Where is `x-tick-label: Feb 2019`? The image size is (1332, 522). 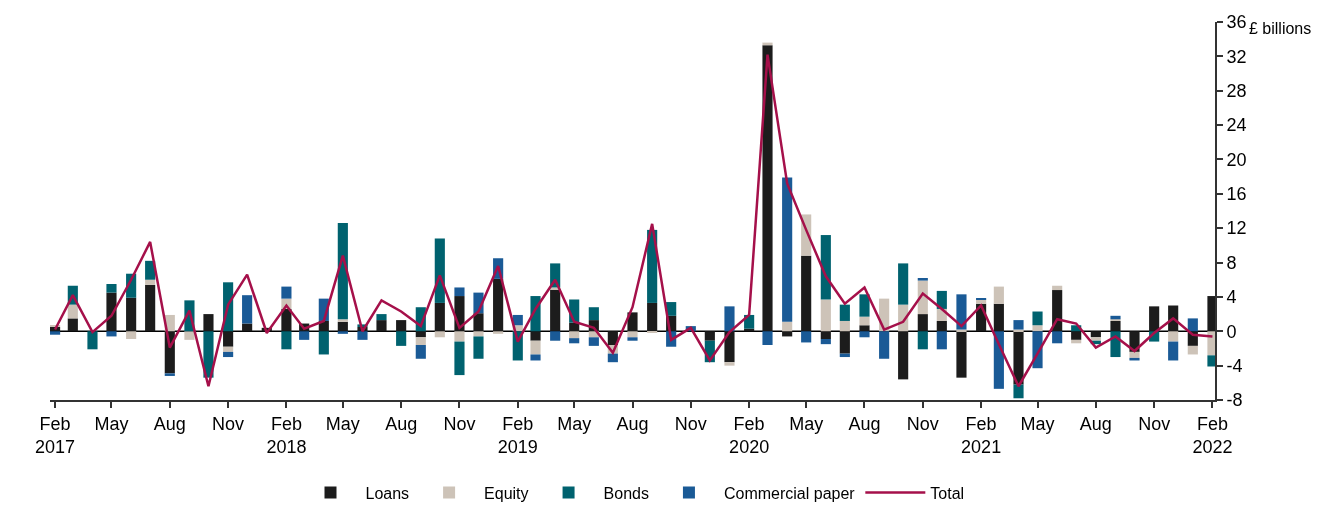
x-tick-label: Feb 2019 is located at coordinates (517, 435).